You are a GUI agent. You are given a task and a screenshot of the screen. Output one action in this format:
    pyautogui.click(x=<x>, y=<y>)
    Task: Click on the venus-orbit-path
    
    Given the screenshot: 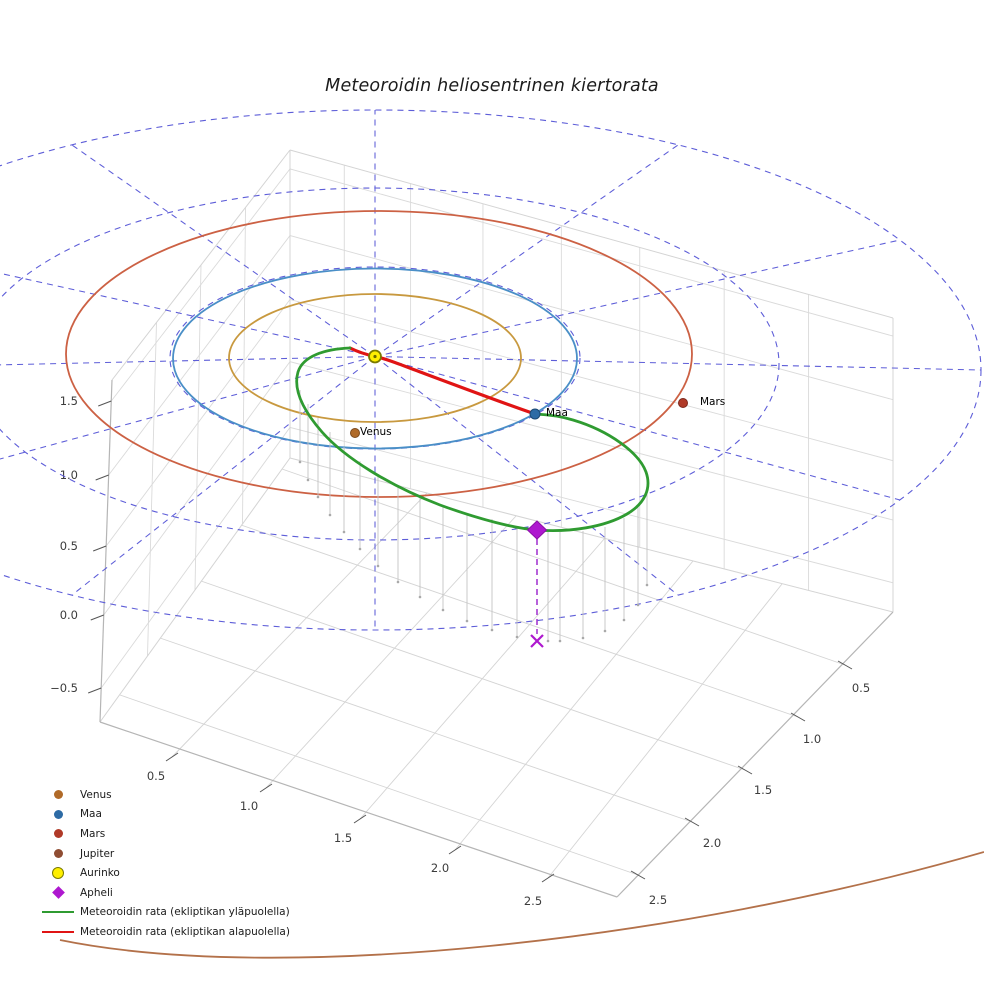 What is the action you would take?
    pyautogui.click(x=375, y=358)
    